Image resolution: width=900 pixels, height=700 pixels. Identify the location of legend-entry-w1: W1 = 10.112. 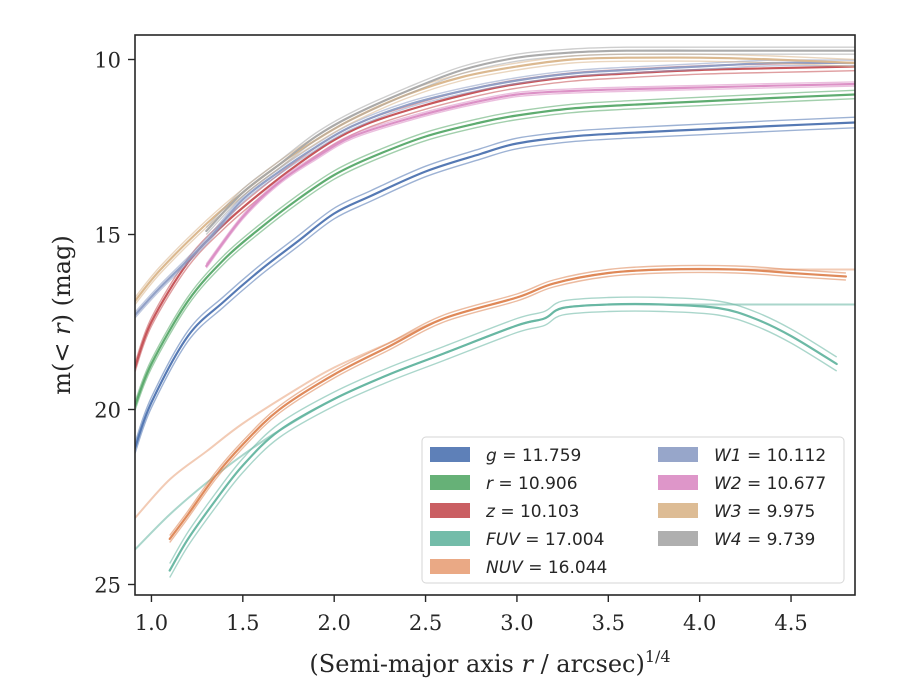
(742, 456).